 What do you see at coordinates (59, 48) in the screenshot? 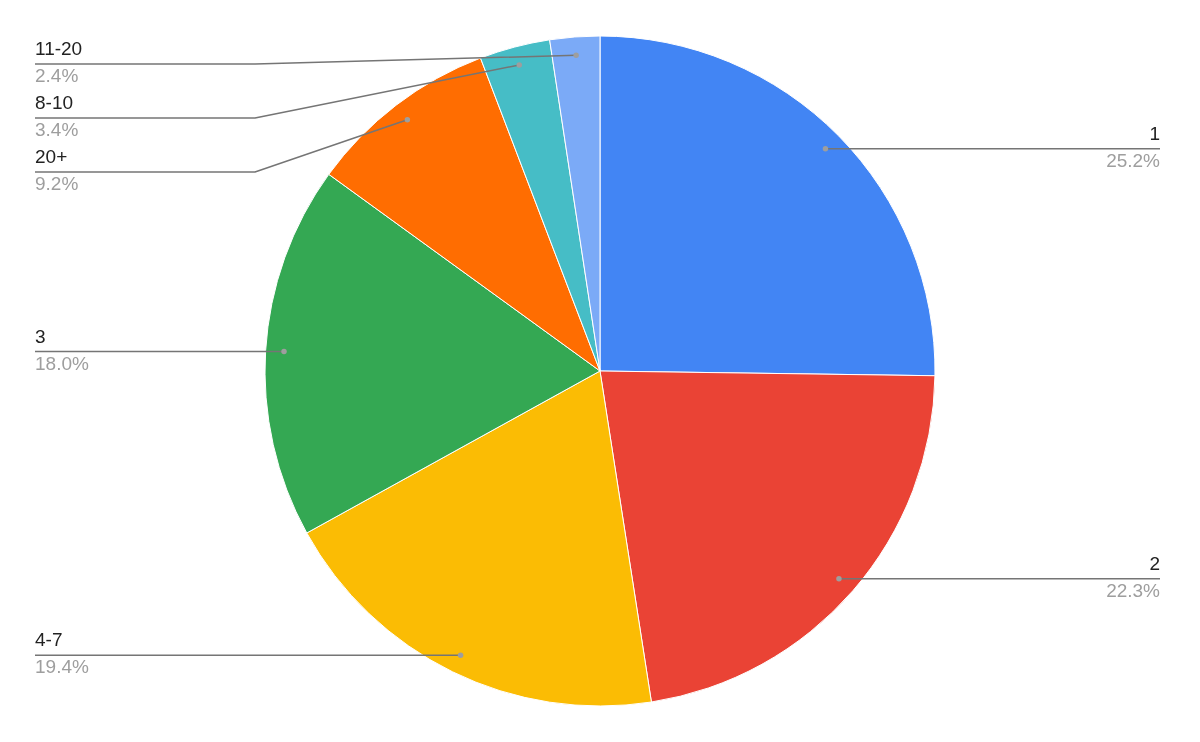
I see `slice-label: 11-20` at bounding box center [59, 48].